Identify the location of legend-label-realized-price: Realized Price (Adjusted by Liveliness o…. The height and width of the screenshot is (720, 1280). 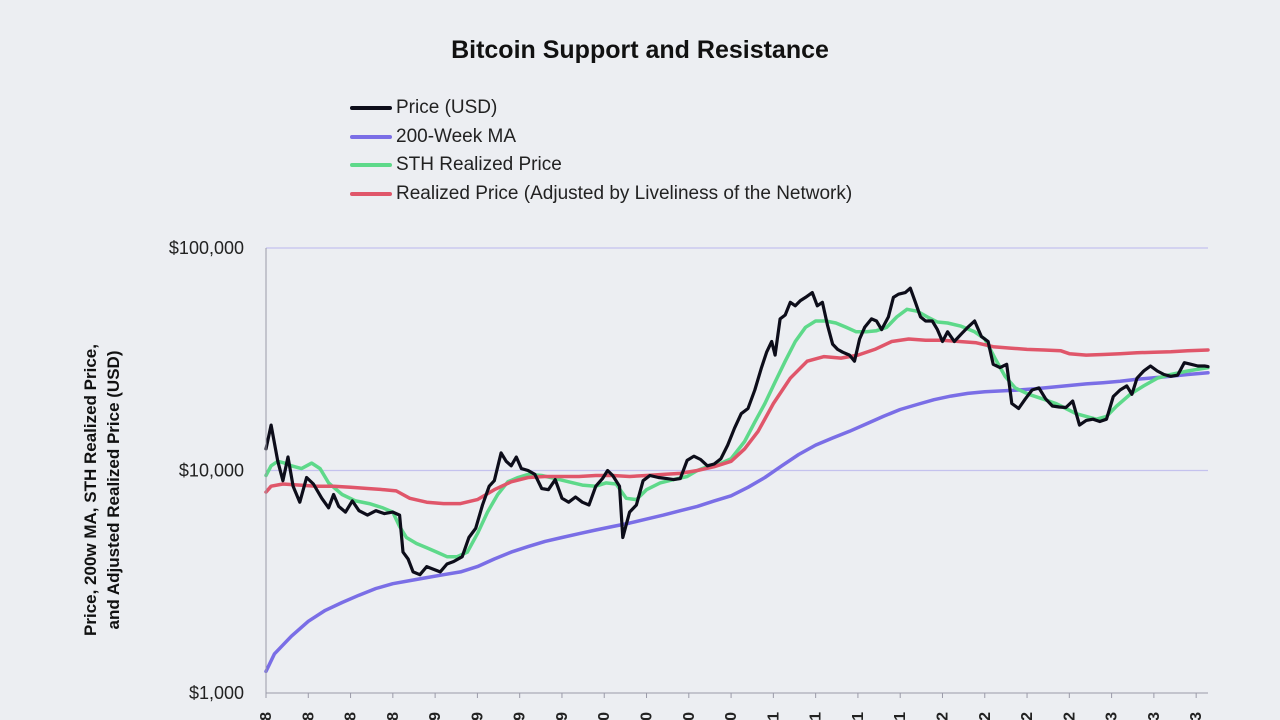
(624, 193).